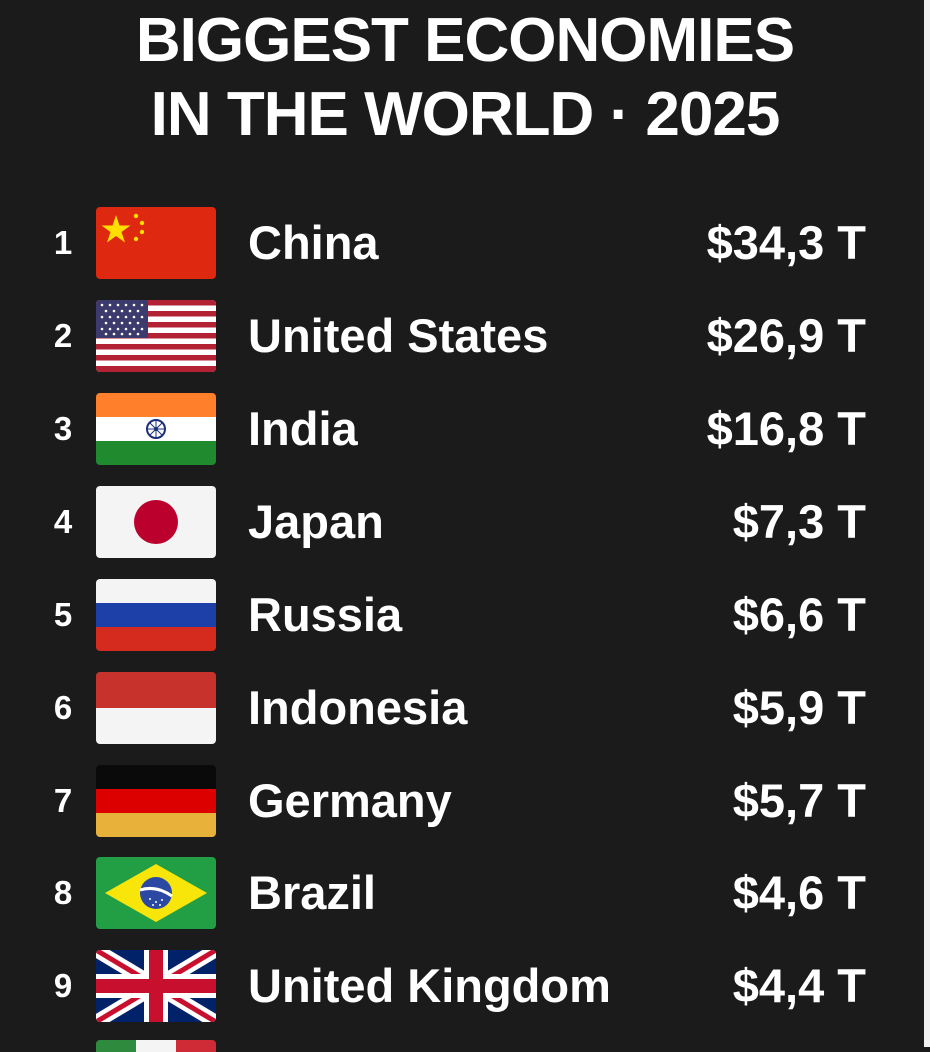 The height and width of the screenshot is (1052, 930). I want to click on gdp-value: $26,9 T, so click(786, 335).